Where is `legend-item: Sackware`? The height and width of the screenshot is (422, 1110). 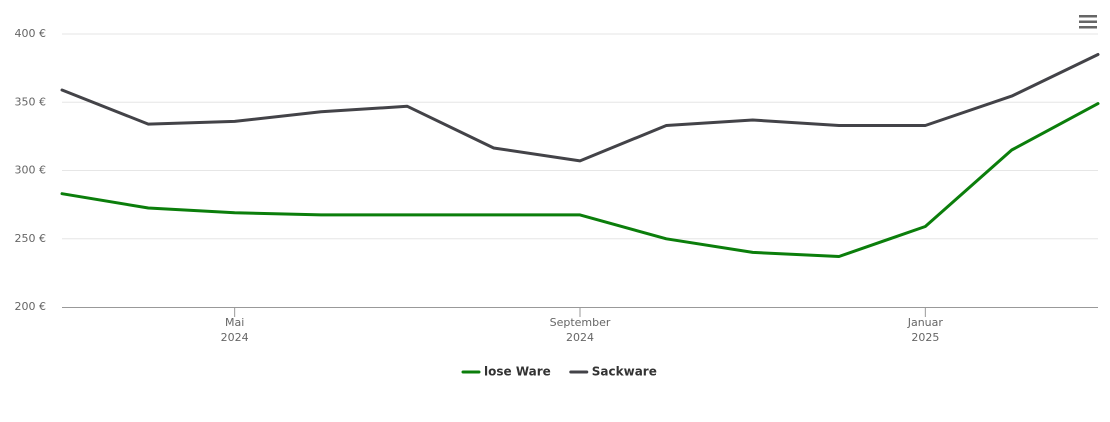
legend-item: Sackware is located at coordinates (613, 372).